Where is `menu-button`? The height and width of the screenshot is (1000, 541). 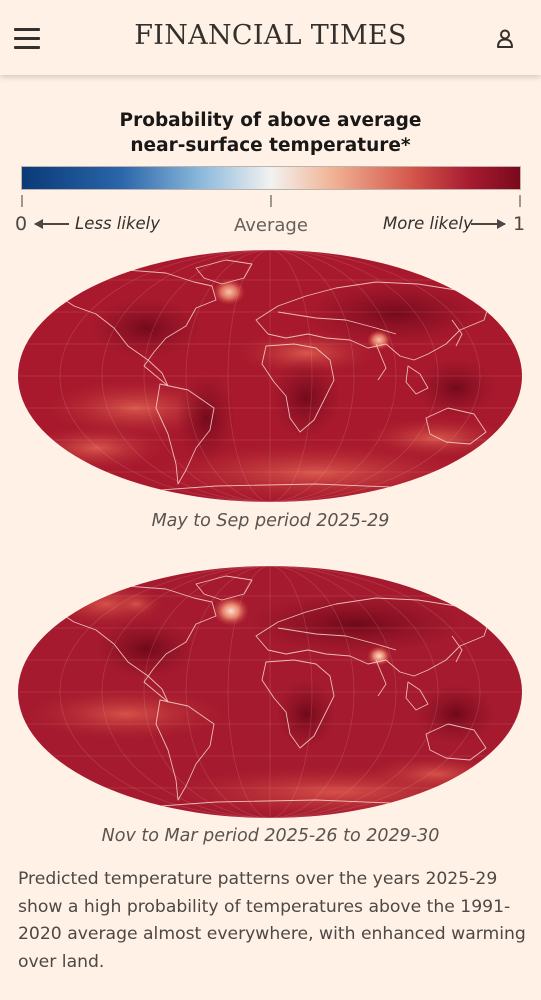
menu-button is located at coordinates (27, 38).